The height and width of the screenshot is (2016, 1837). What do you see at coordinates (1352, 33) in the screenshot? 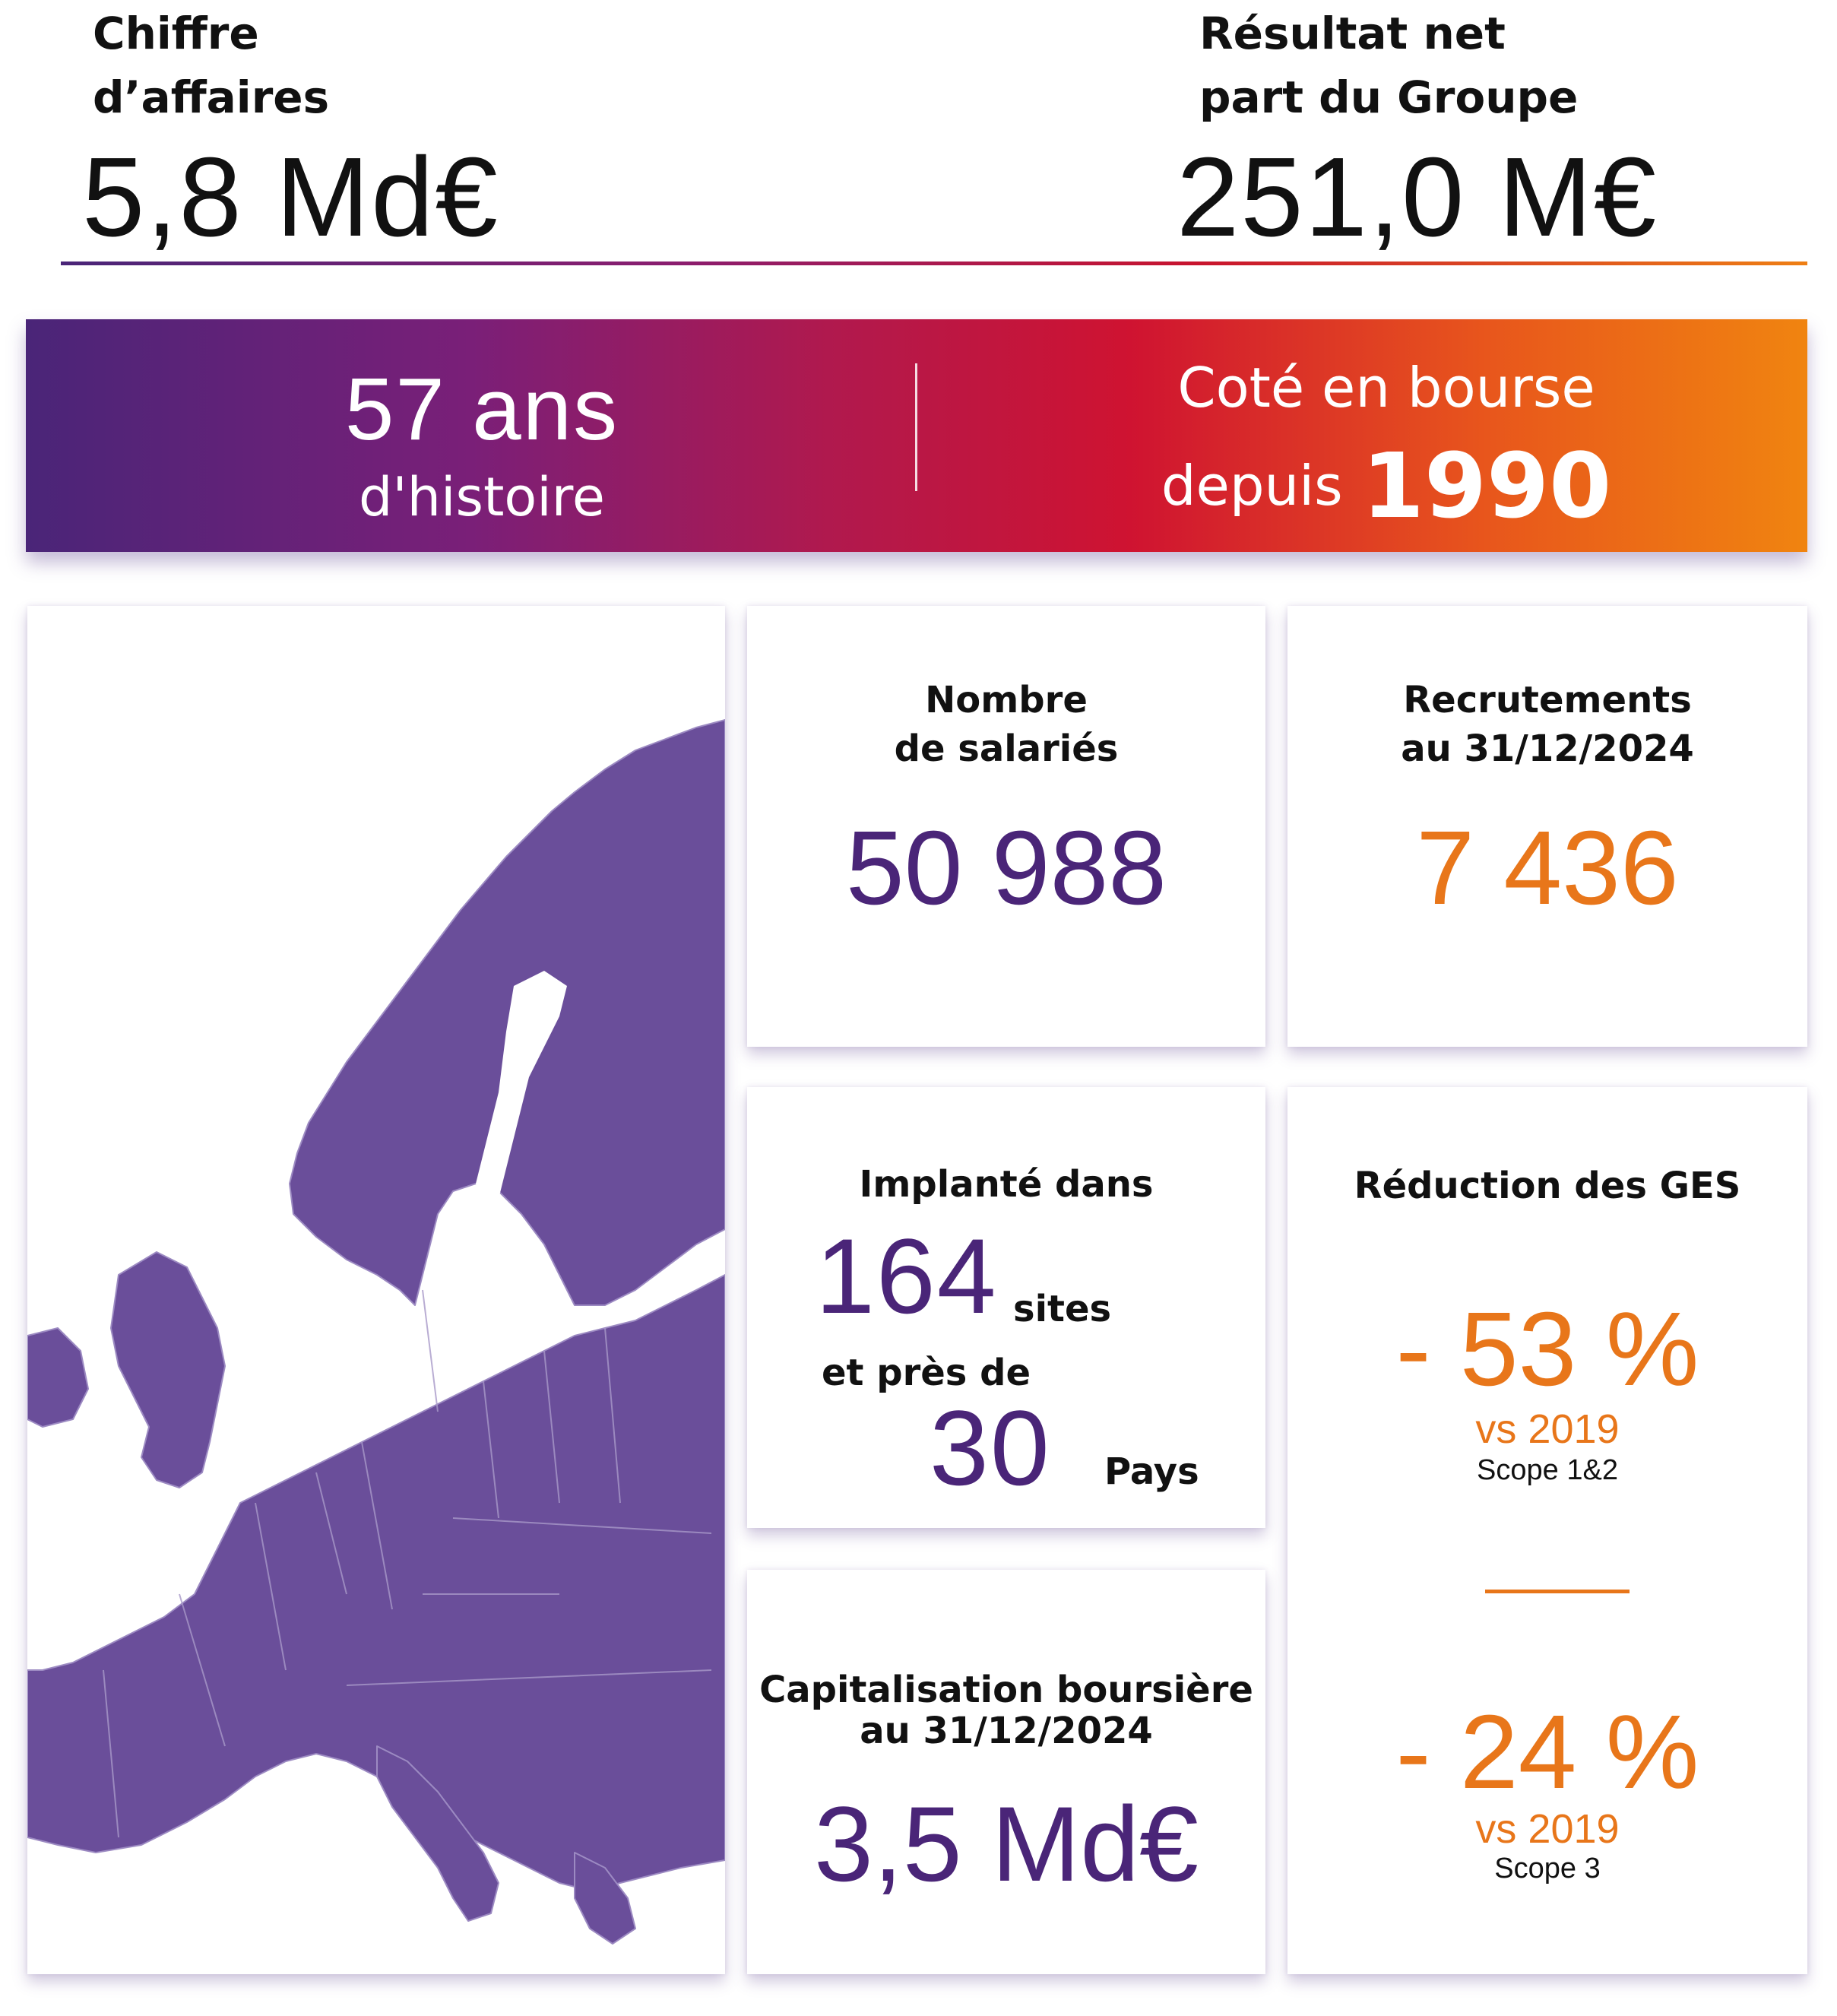
I see `net-income-label-line1: Résultat net` at bounding box center [1352, 33].